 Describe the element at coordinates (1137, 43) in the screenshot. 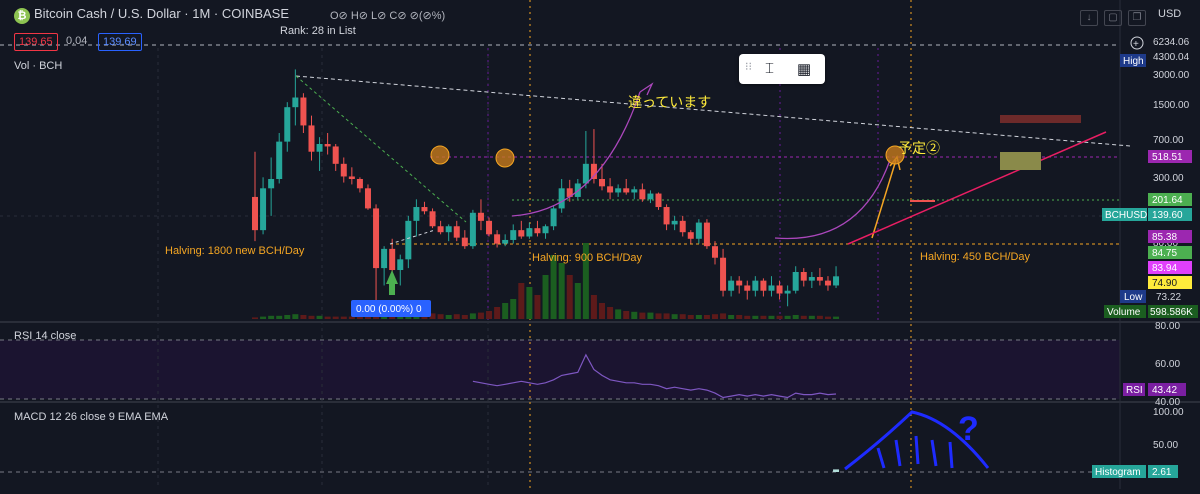

I see `add-level-icon` at that location.